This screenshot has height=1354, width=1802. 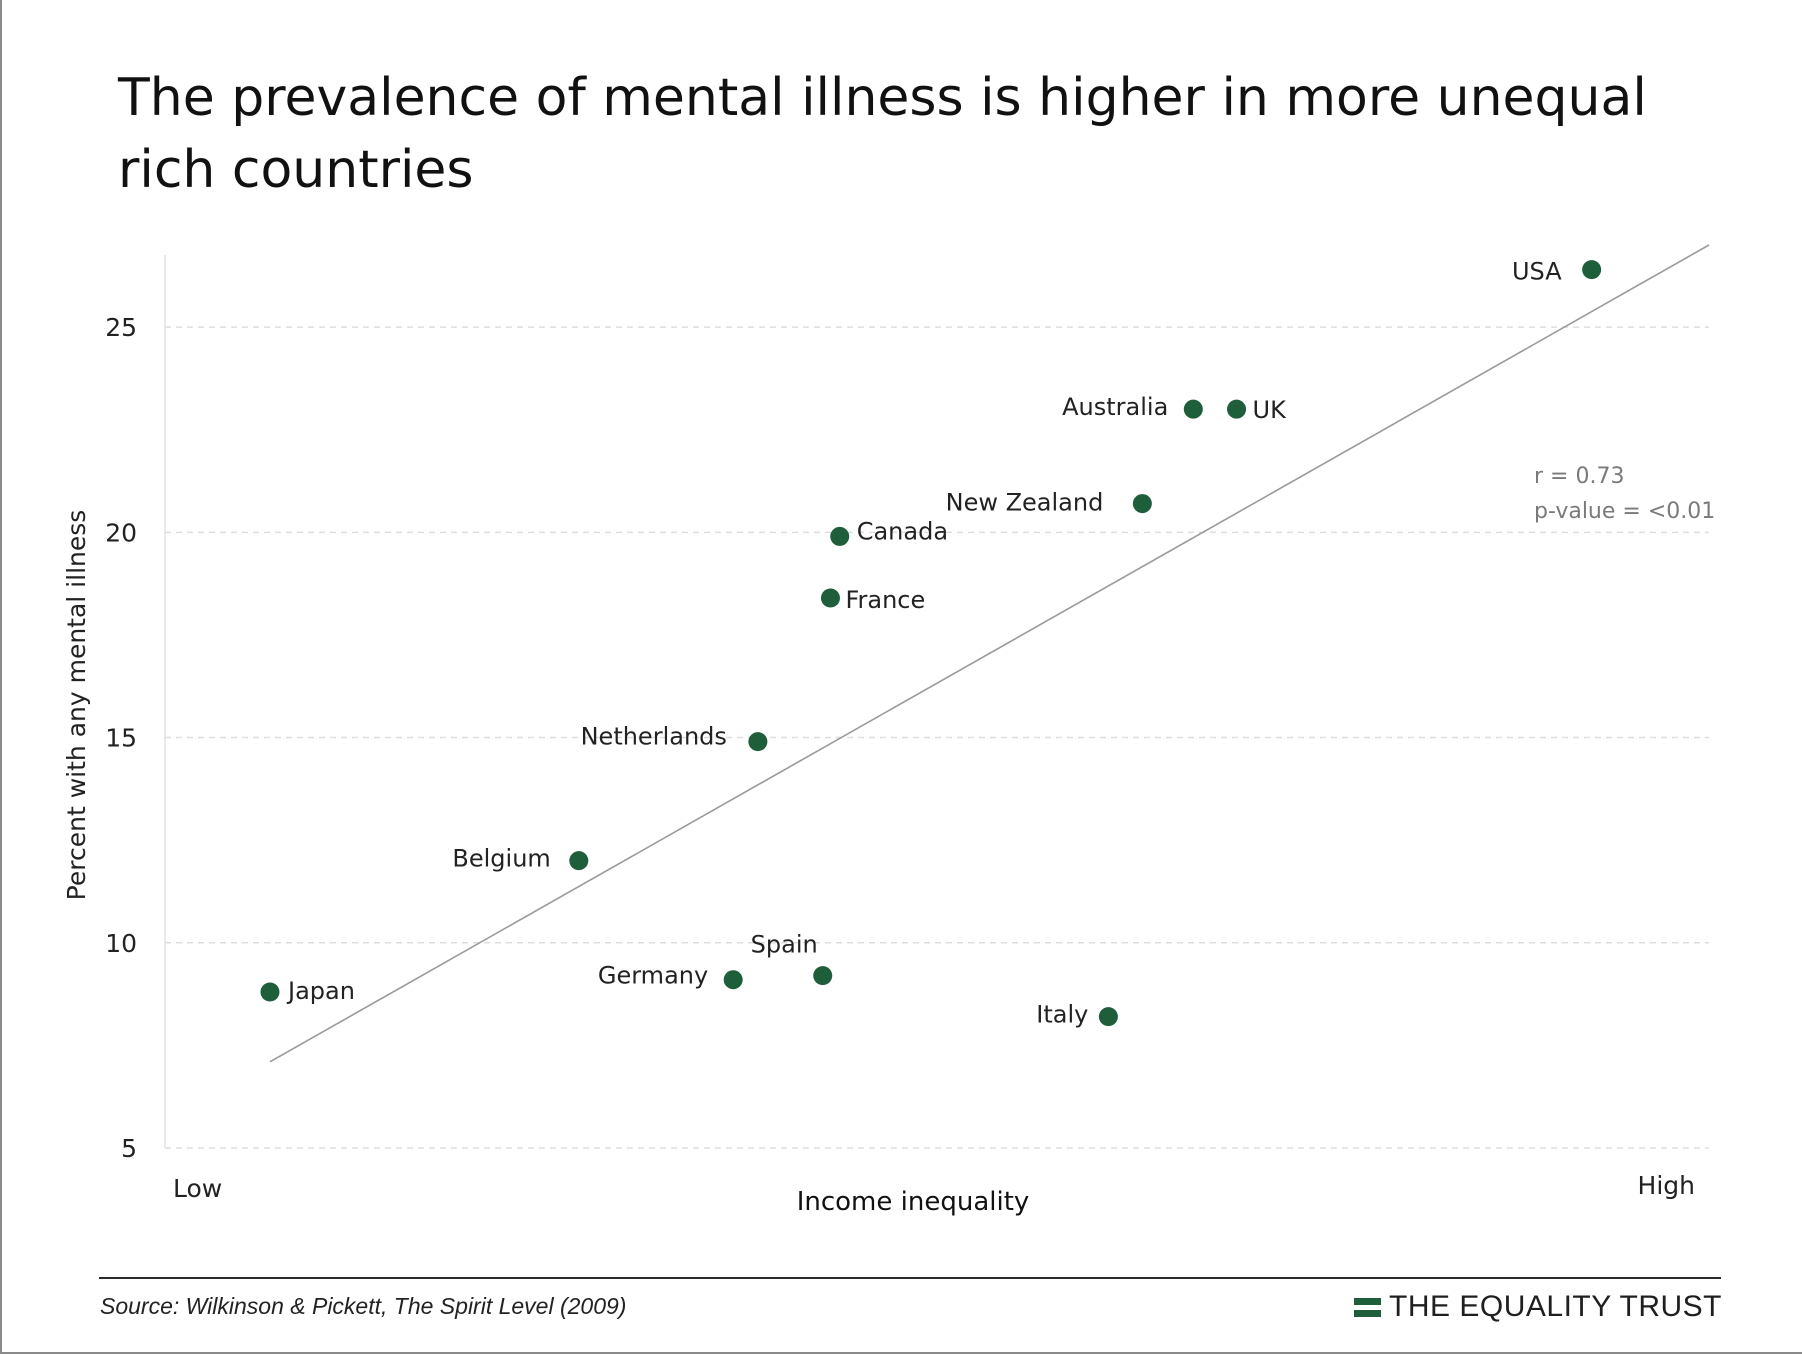 What do you see at coordinates (320, 991) in the screenshot?
I see `point-label-japan: Japan` at bounding box center [320, 991].